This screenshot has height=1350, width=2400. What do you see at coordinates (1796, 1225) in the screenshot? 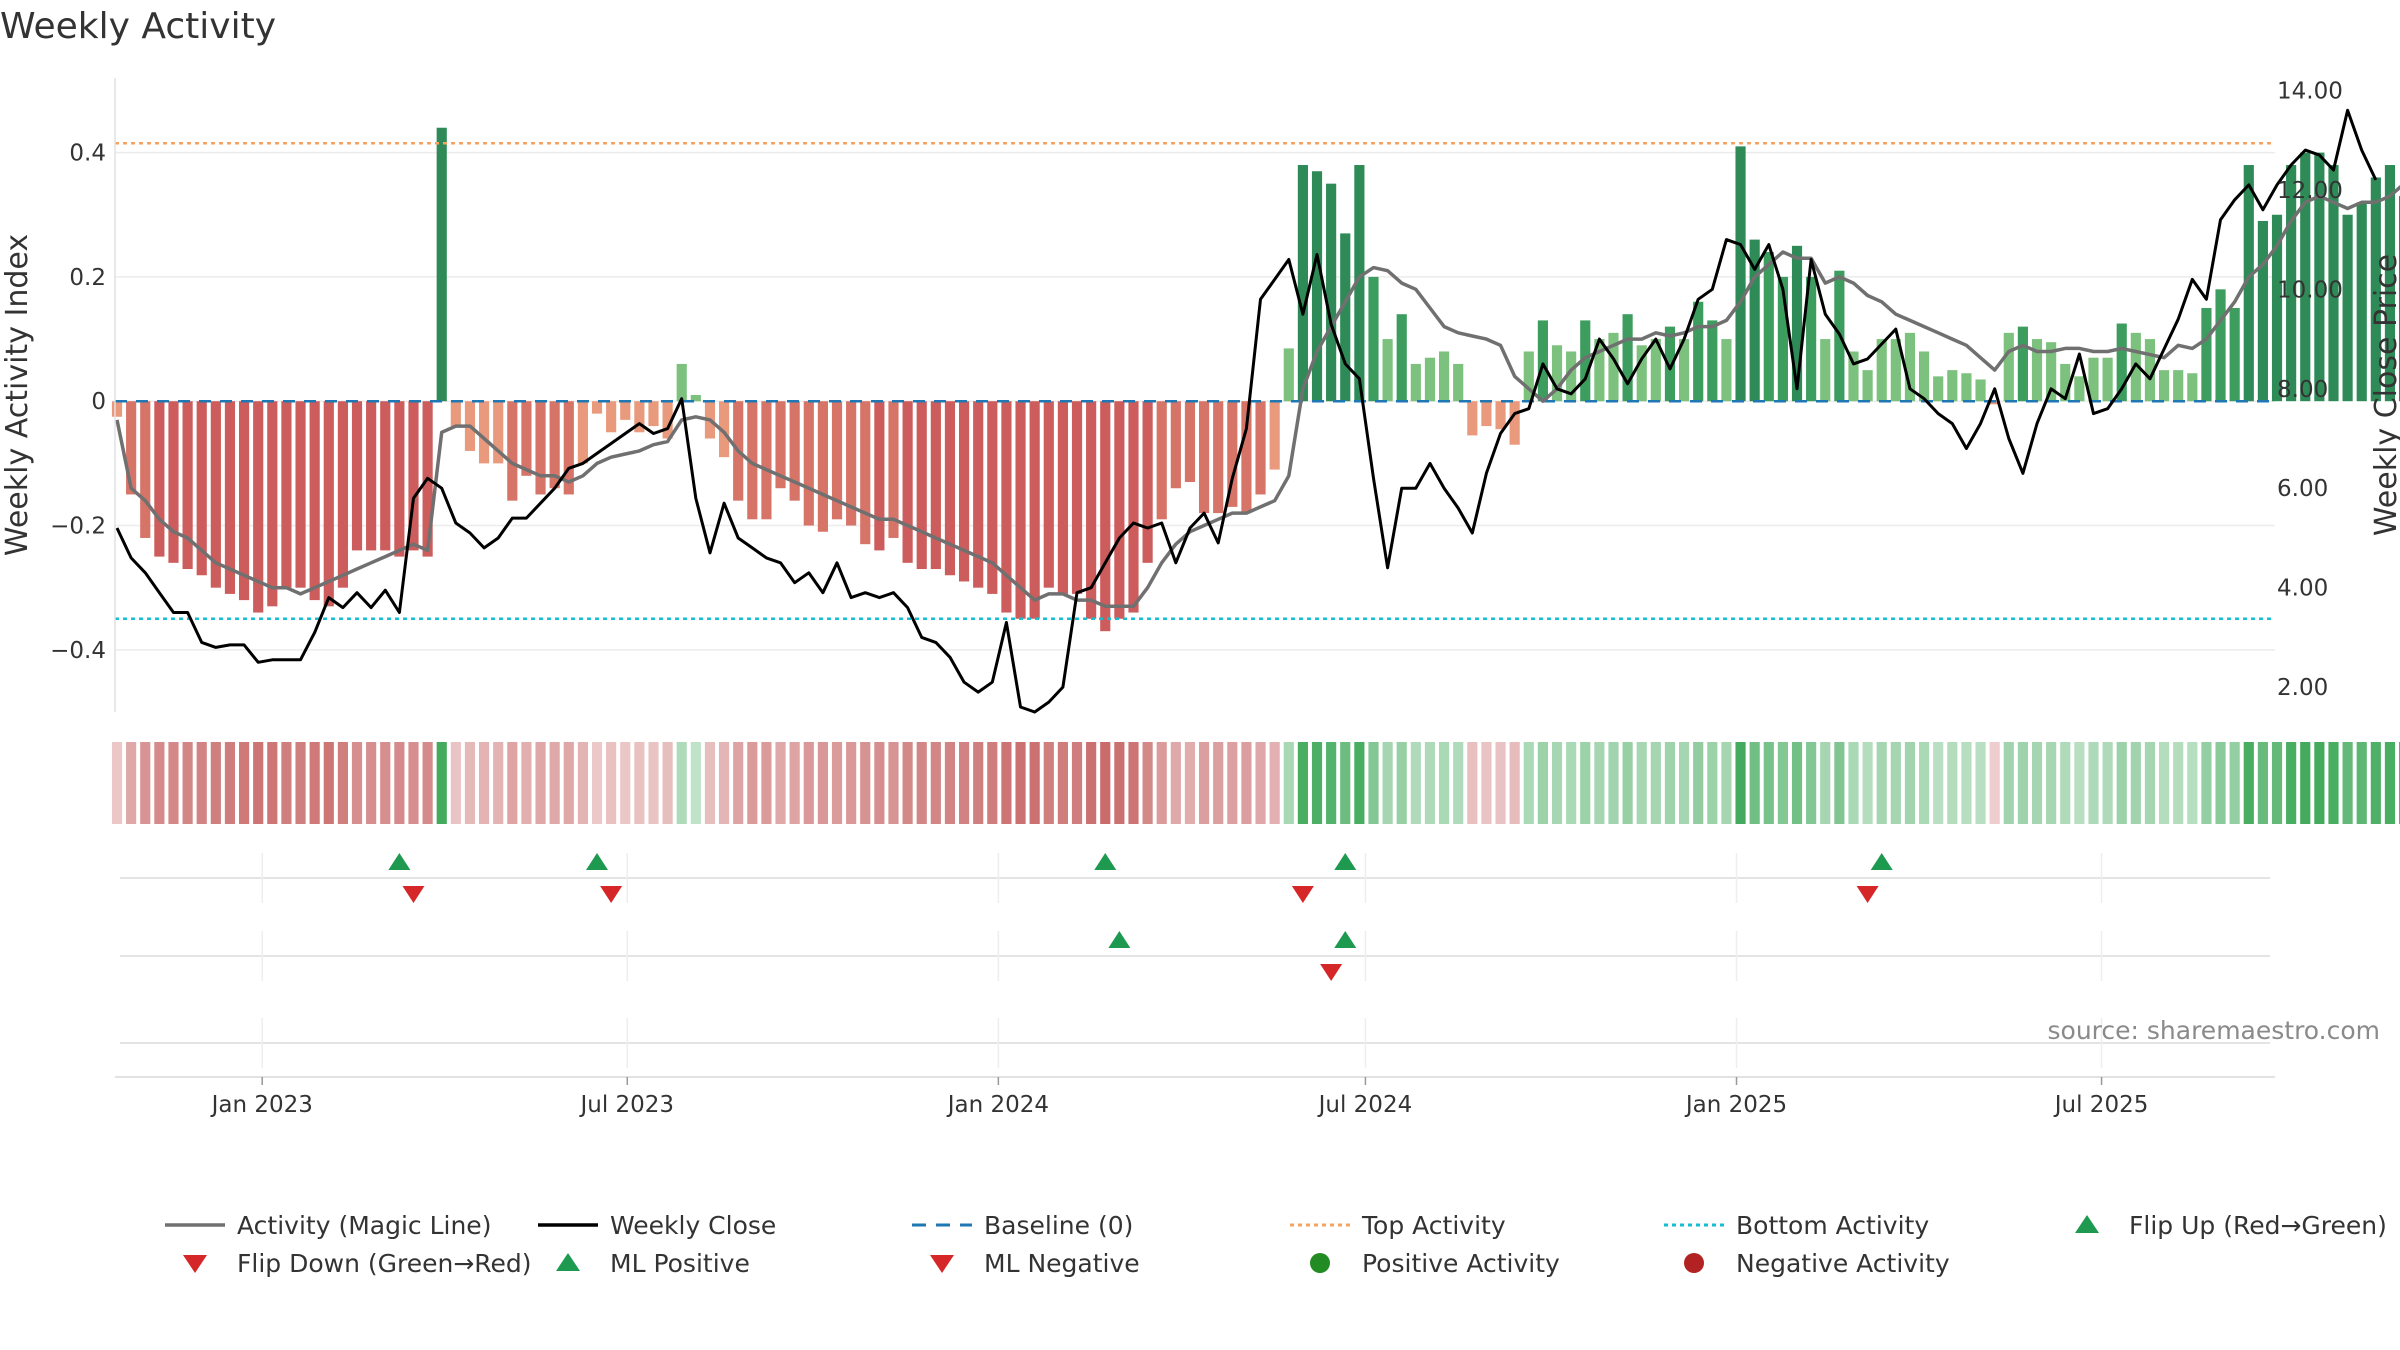
I see `legend-item: Bottom Activity` at bounding box center [1796, 1225].